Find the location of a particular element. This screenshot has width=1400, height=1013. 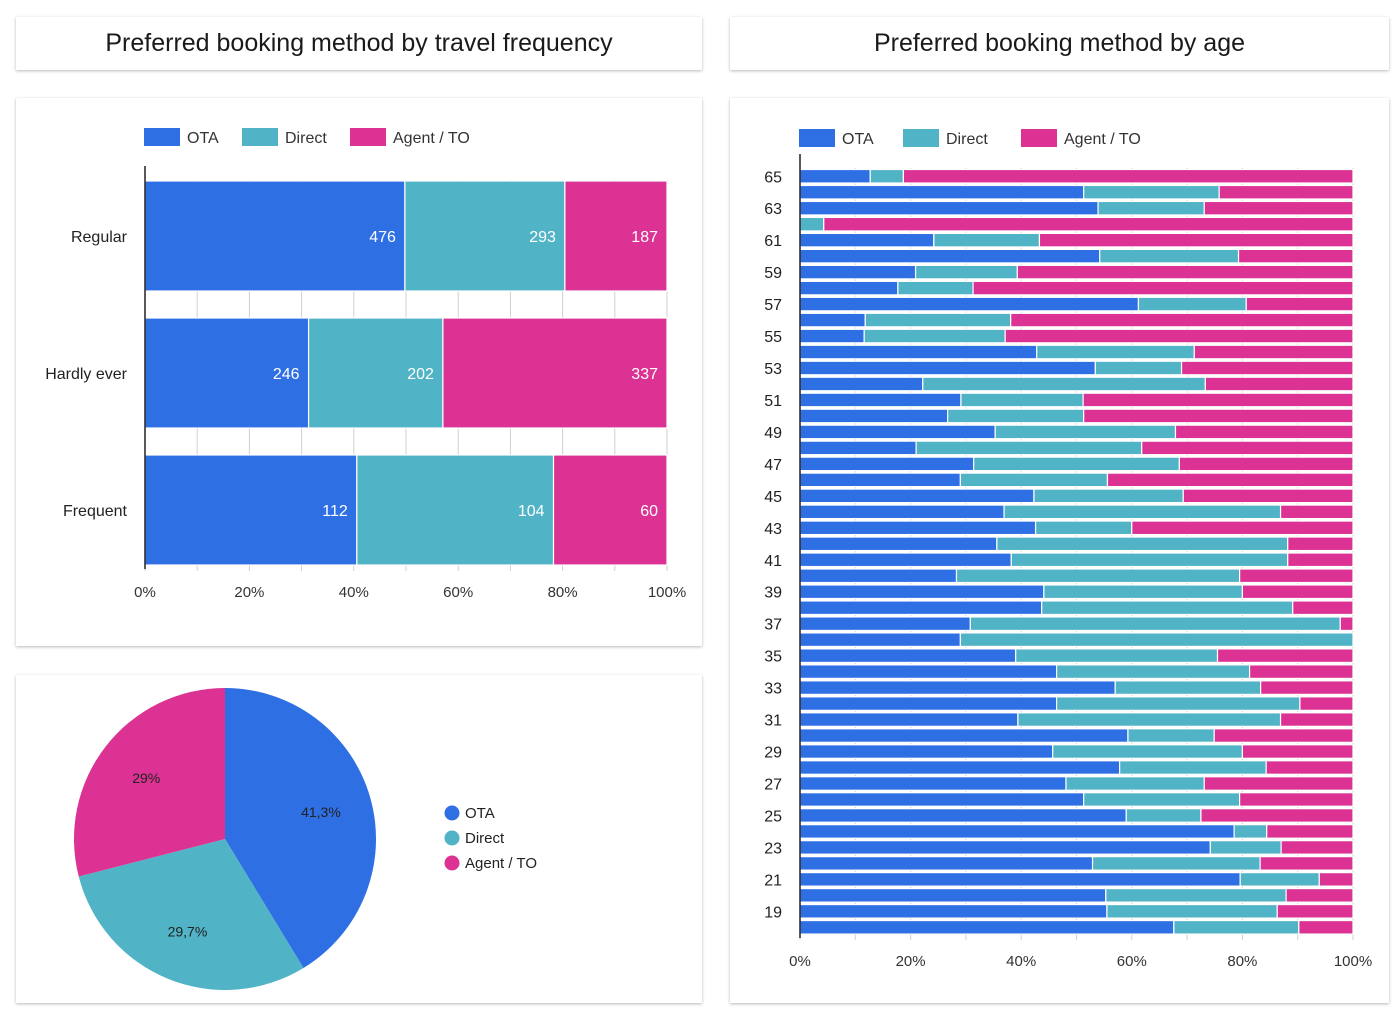

y-tick-label: 23 is located at coordinates (773, 848).